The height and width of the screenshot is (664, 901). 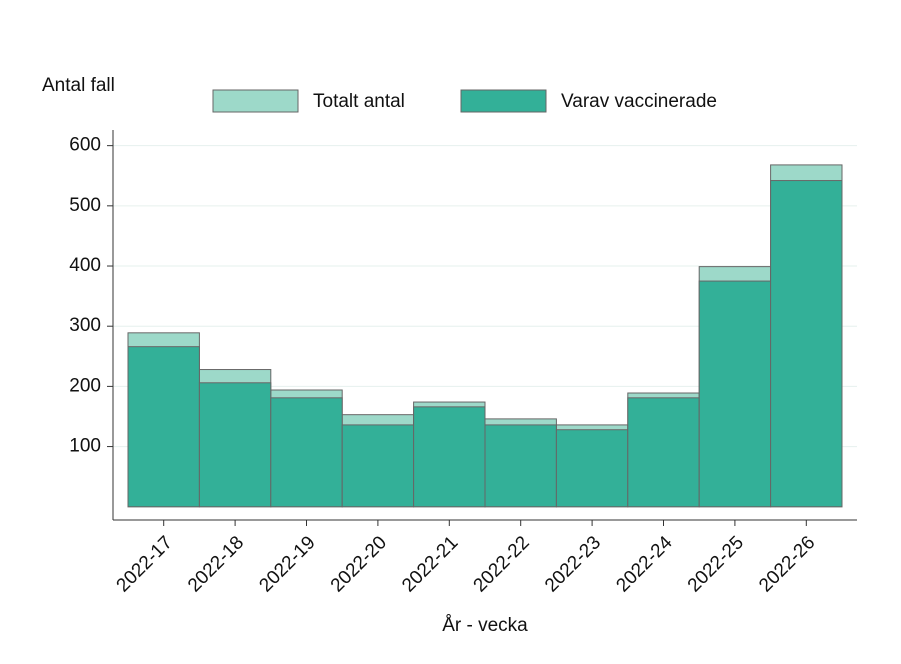 I want to click on legend-label: Totalt antal, so click(x=359, y=101).